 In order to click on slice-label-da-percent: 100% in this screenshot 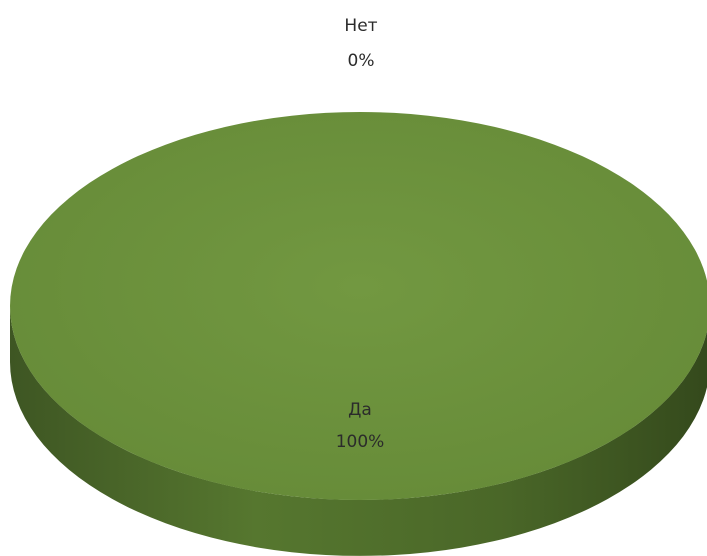, I will do `click(360, 442)`.